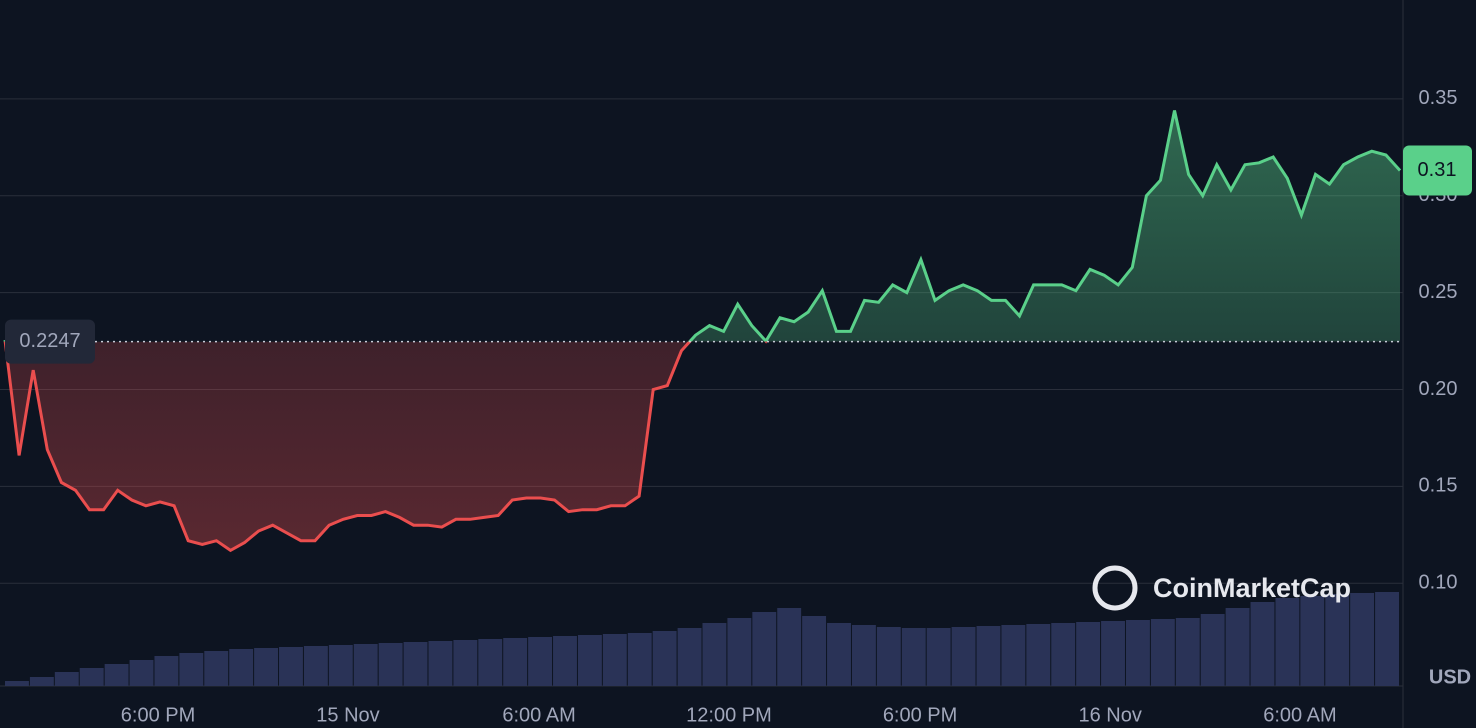  I want to click on logo, so click(1115, 588).